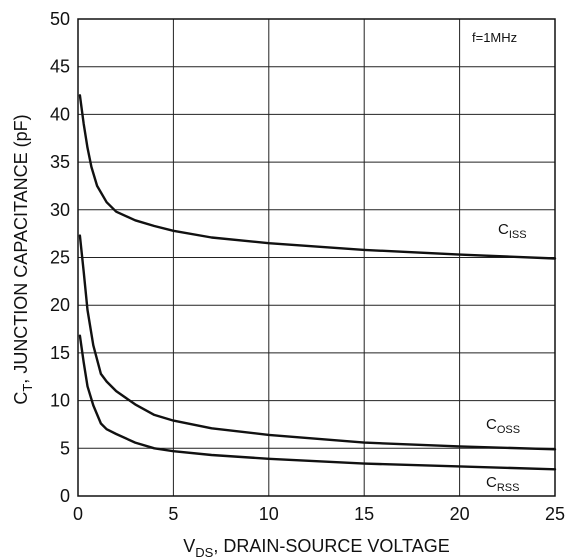 This screenshot has height=559, width=582. What do you see at coordinates (60, 401) in the screenshot?
I see `y-tick-label: 10` at bounding box center [60, 401].